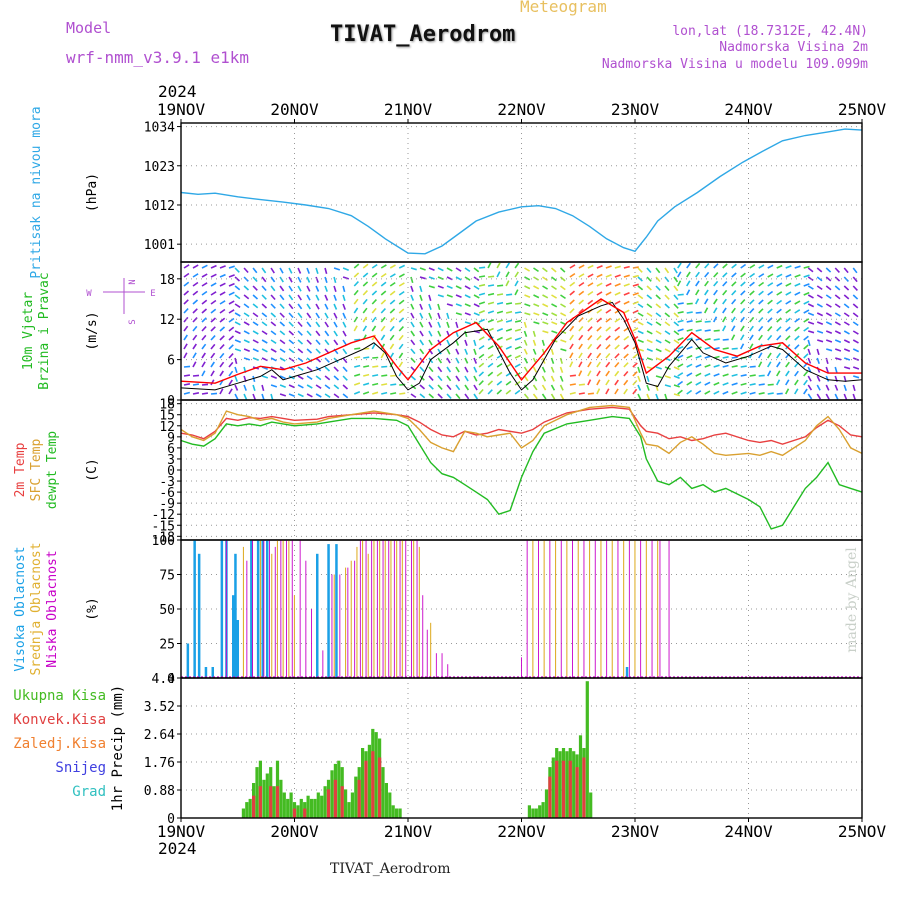 Image resolution: width=900 pixels, height=900 pixels. What do you see at coordinates (163, 541) in the screenshot?
I see `y-tick-label: 100` at bounding box center [163, 541].